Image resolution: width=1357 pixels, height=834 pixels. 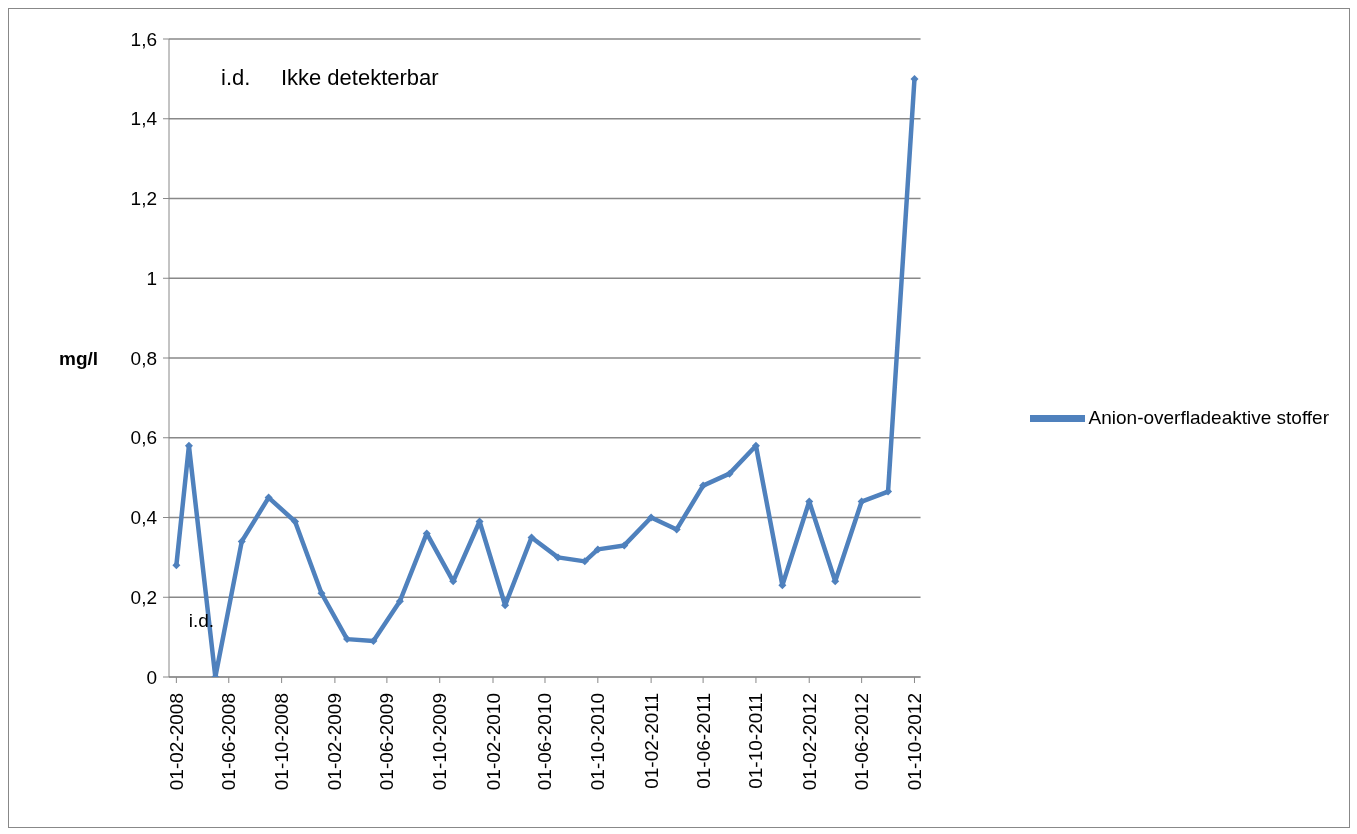 I want to click on x-tick-label: 01-06-2009, so click(x=387, y=742).